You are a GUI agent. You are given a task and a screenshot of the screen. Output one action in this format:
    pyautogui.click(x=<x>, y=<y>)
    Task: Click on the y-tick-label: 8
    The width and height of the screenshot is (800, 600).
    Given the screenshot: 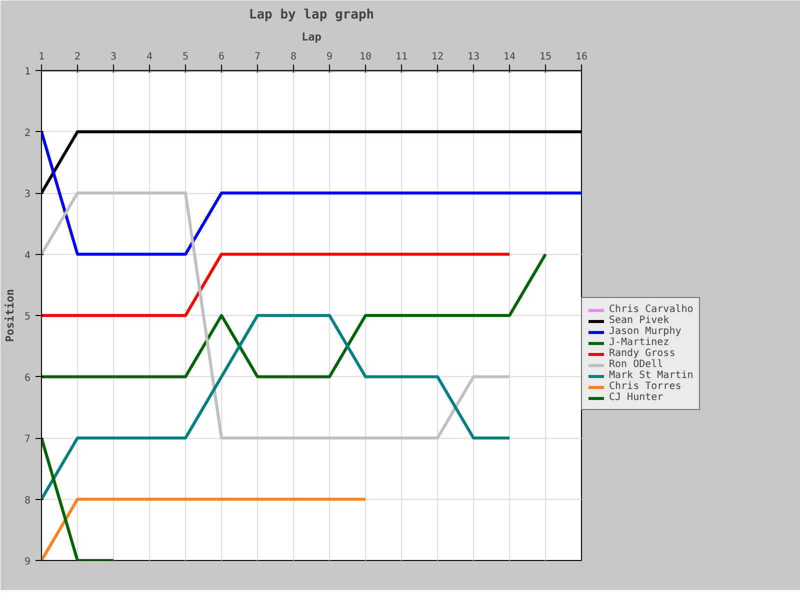 What is the action you would take?
    pyautogui.click(x=27, y=500)
    